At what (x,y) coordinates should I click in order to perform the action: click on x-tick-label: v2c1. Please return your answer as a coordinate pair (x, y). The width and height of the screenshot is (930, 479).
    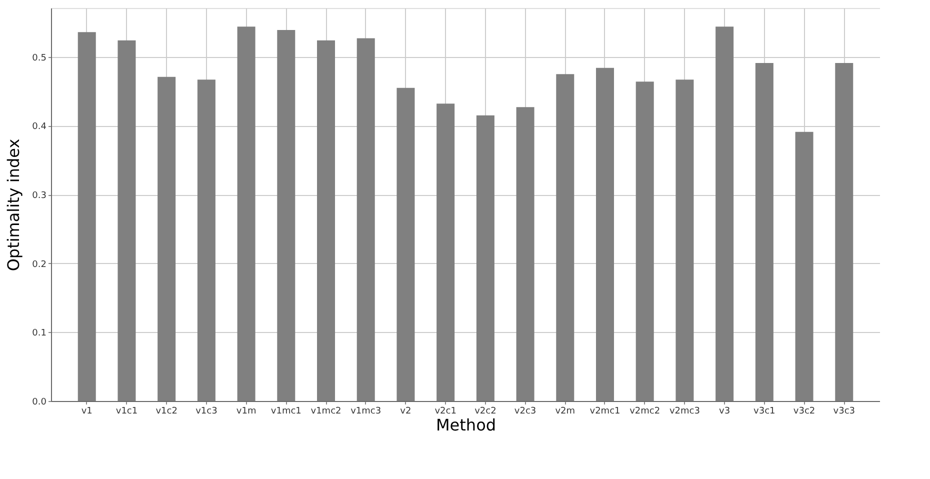
    Looking at the image, I should click on (445, 411).